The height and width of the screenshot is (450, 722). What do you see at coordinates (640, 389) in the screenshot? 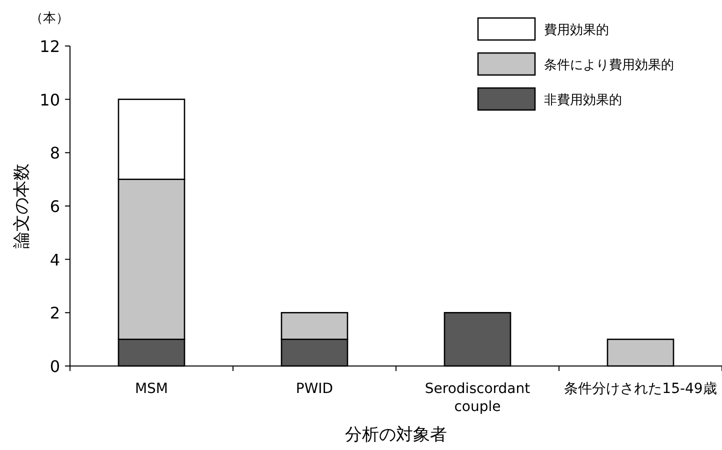
I see `x-tick-label: 条件分けされた15-49歳` at bounding box center [640, 389].